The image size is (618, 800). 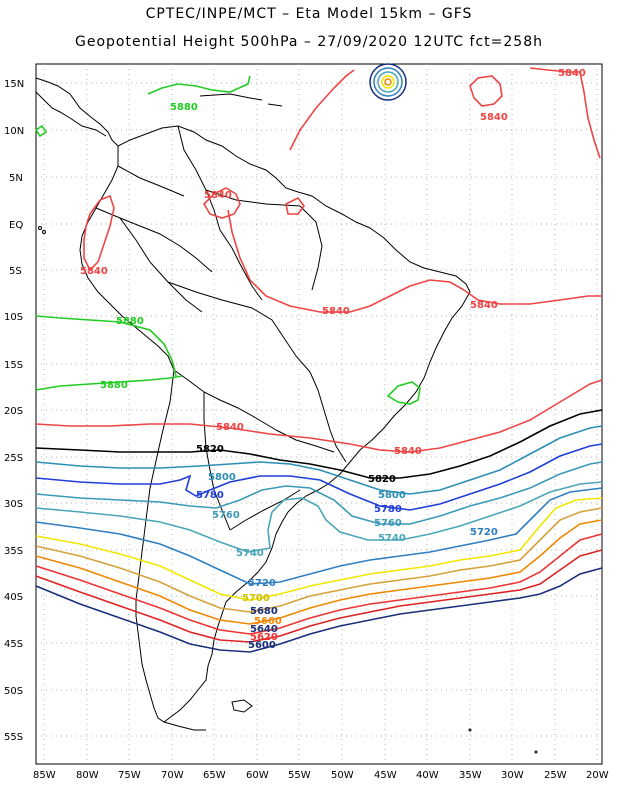 I want to click on lat-label: 20S, so click(x=13, y=411).